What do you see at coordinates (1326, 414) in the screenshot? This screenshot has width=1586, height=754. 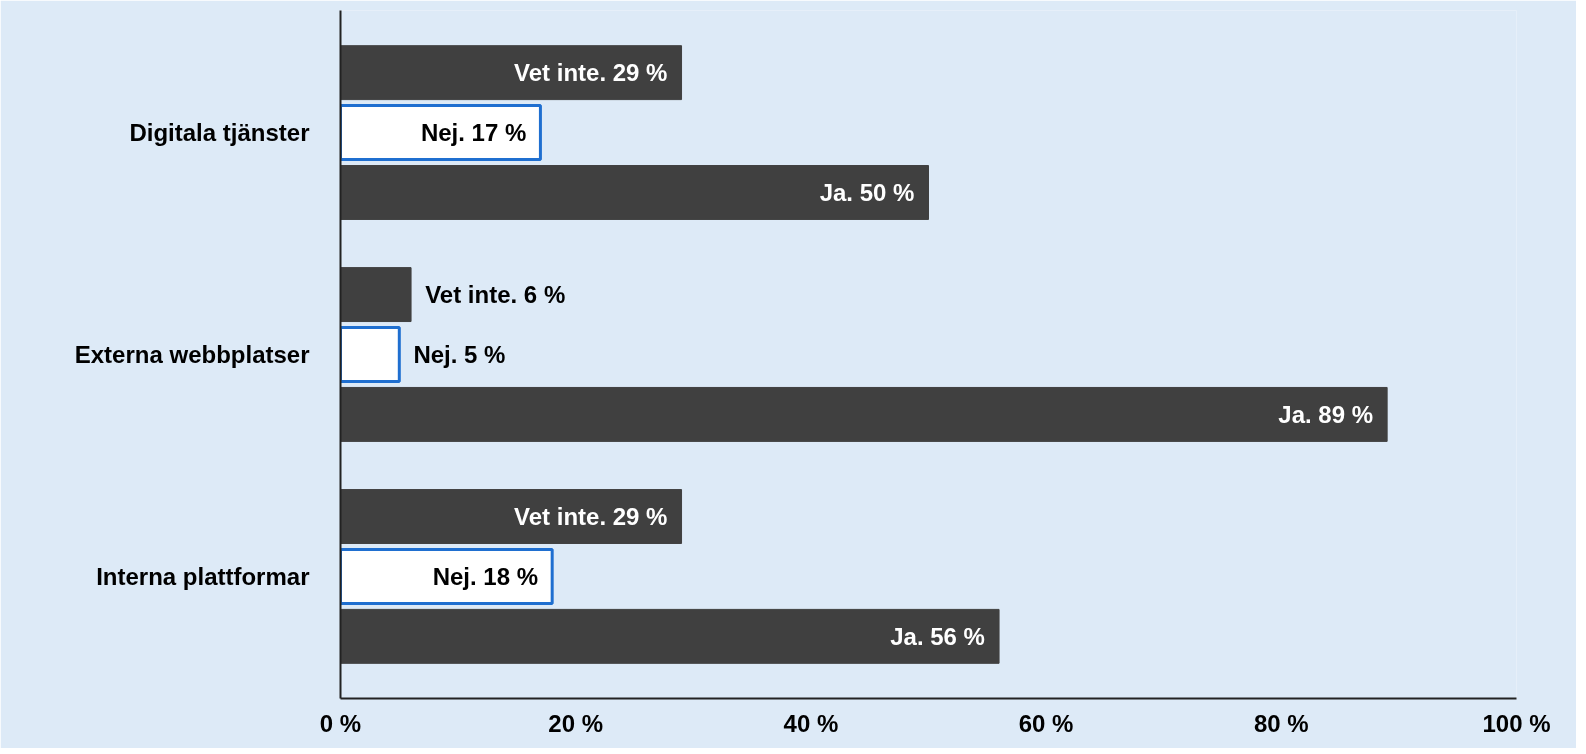 I see `text: Ja. 89 %` at bounding box center [1326, 414].